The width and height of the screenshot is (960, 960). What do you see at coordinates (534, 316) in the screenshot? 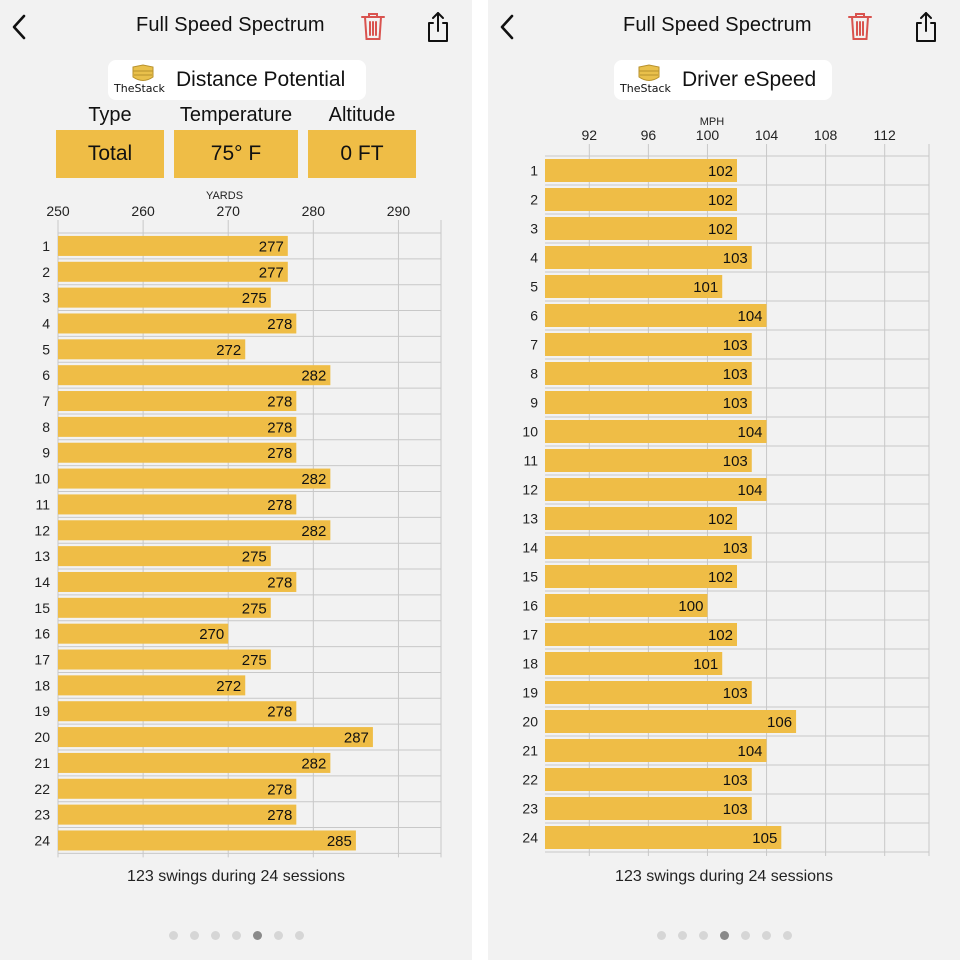
I see `category-label: 6` at bounding box center [534, 316].